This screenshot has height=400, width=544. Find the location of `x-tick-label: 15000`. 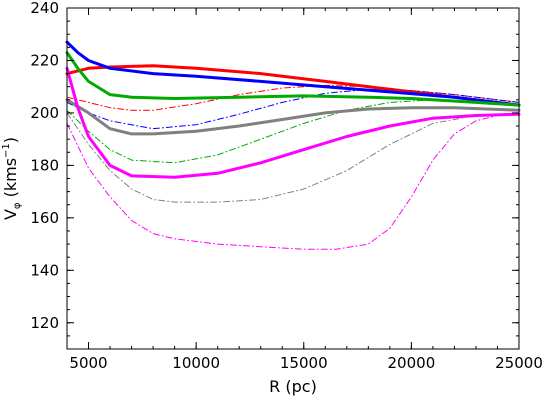

x-tick-label: 15000 is located at coordinates (304, 363).